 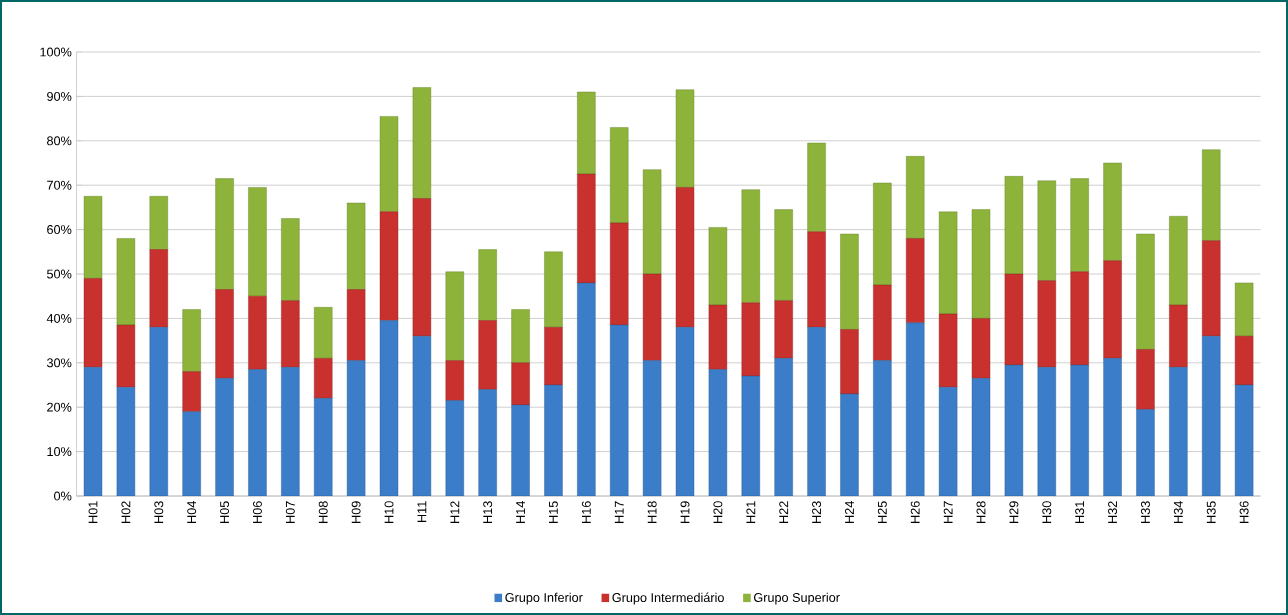 What do you see at coordinates (1211, 512) in the screenshot?
I see `x-tick-label: H35` at bounding box center [1211, 512].